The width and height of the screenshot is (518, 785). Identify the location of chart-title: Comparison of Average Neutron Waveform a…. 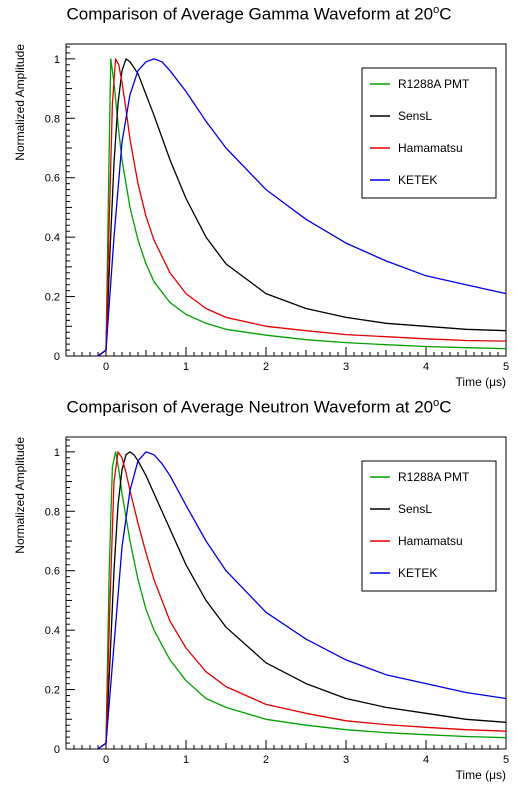
(259, 407).